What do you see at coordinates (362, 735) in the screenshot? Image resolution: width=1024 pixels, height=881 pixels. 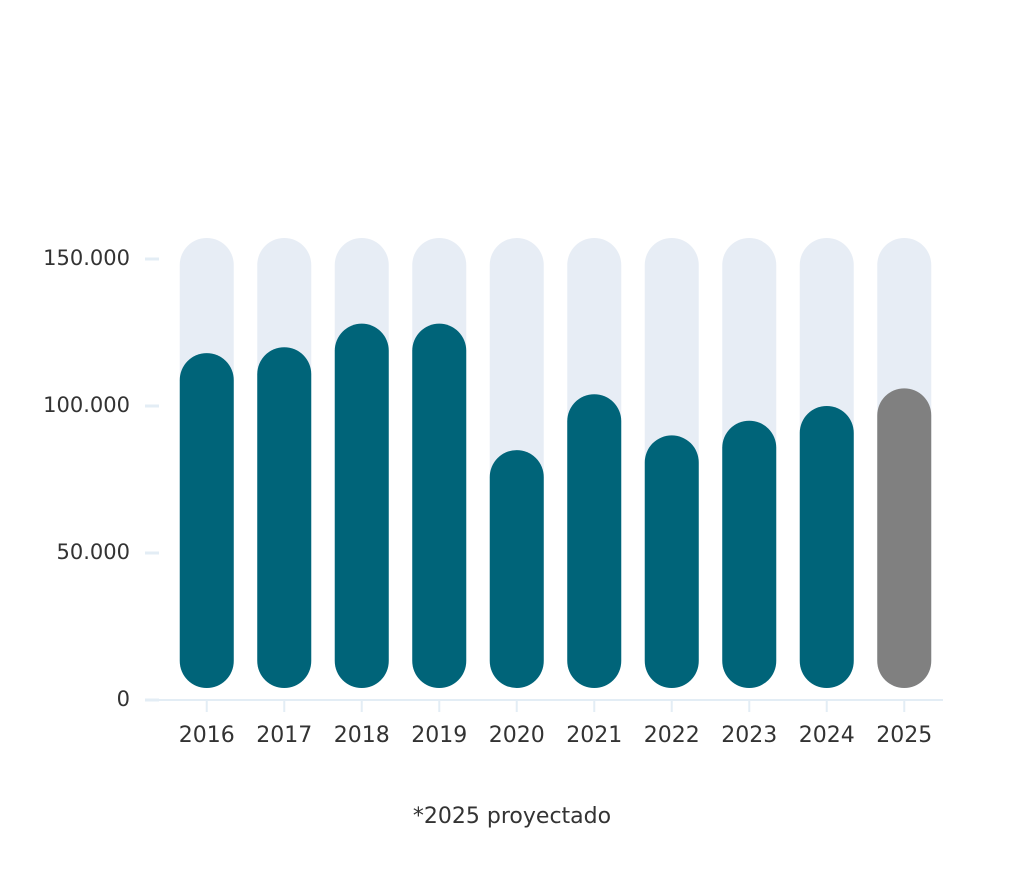 I see `x-tick-label: 2018` at bounding box center [362, 735].